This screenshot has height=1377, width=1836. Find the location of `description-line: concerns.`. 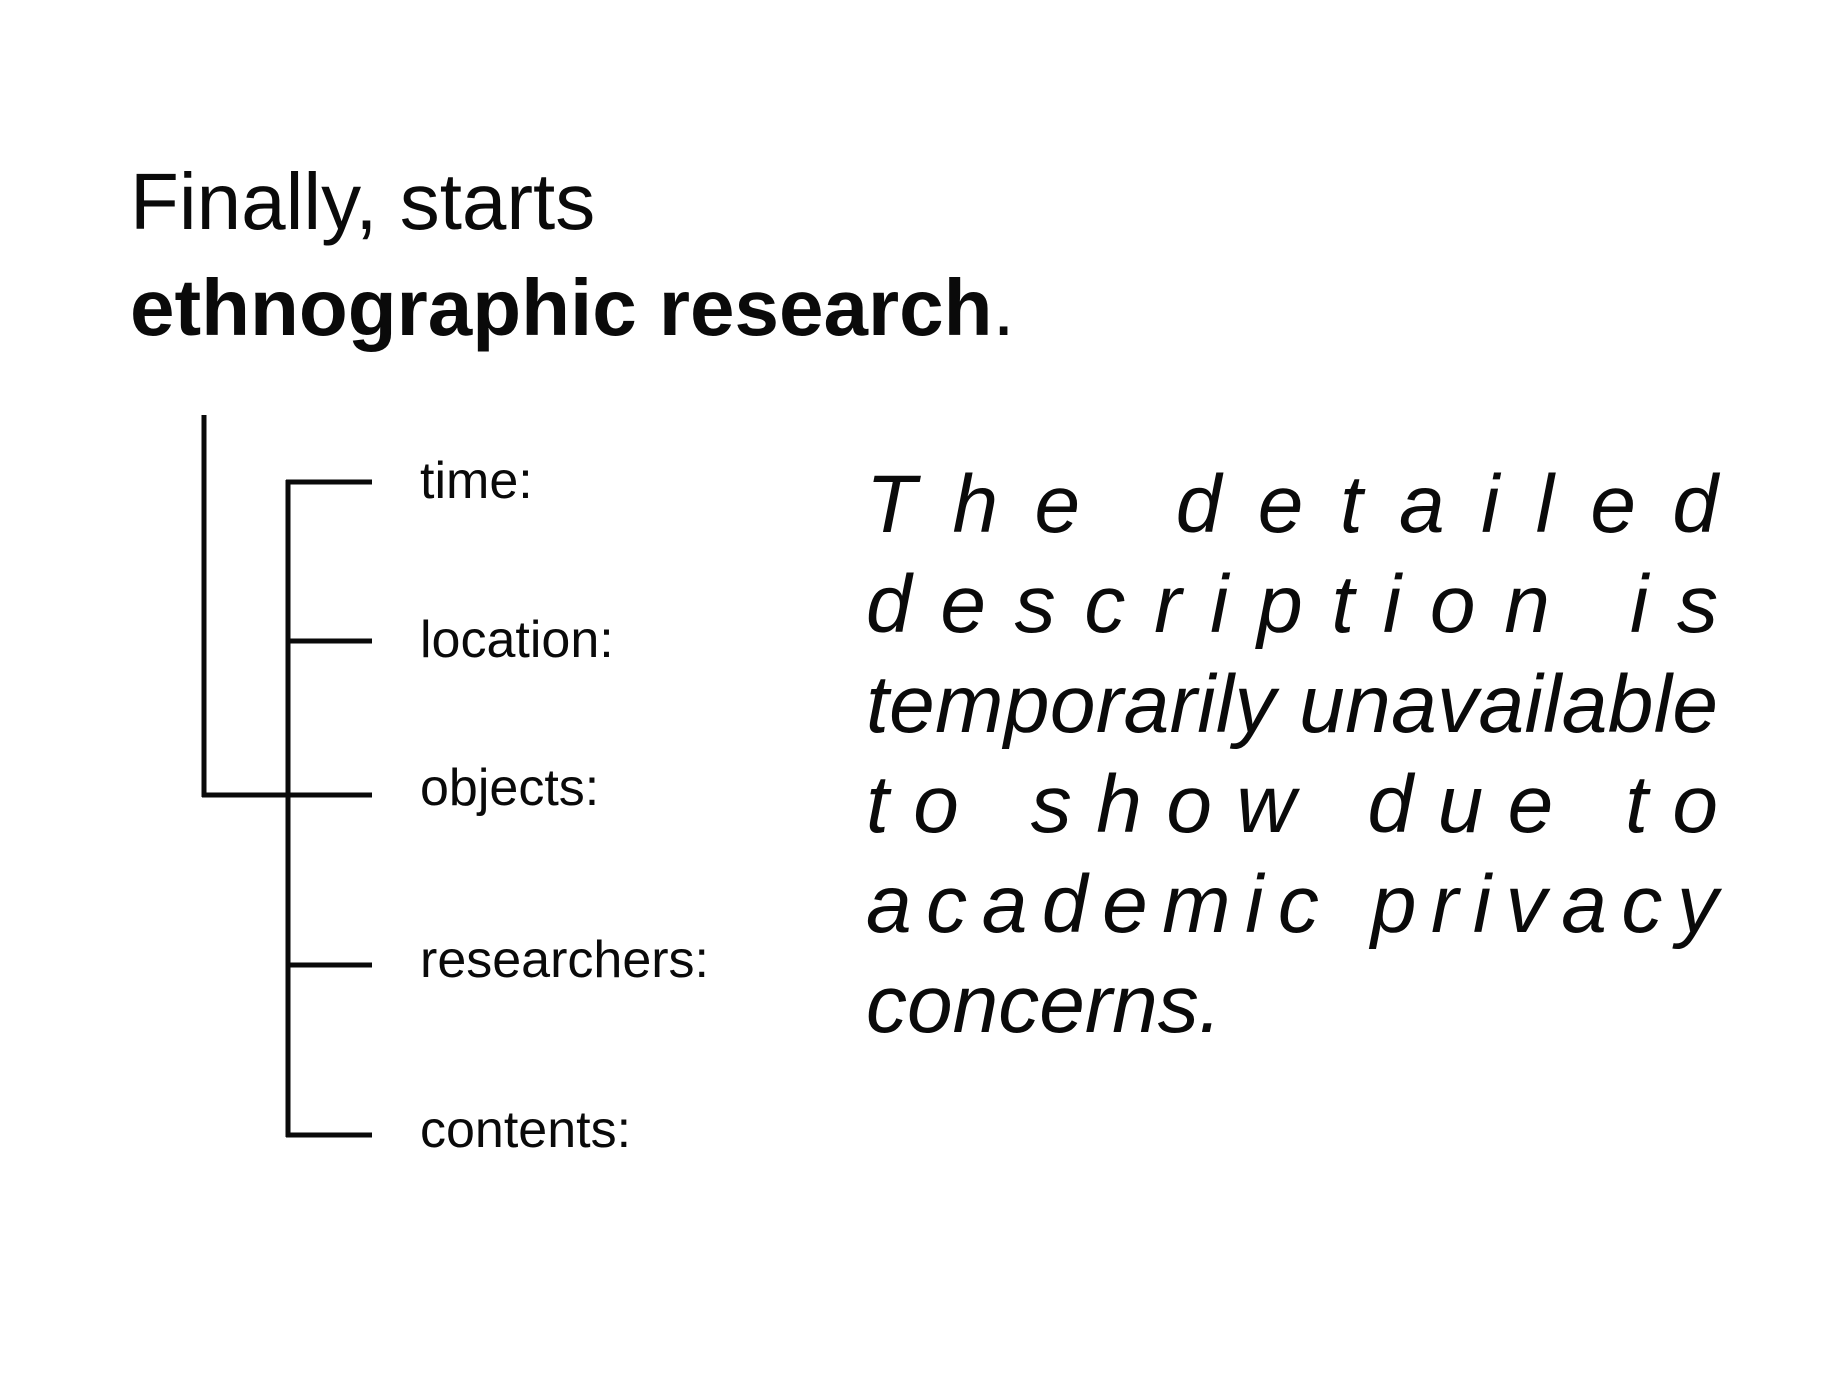

description-line: concerns. is located at coordinates (1044, 1004).